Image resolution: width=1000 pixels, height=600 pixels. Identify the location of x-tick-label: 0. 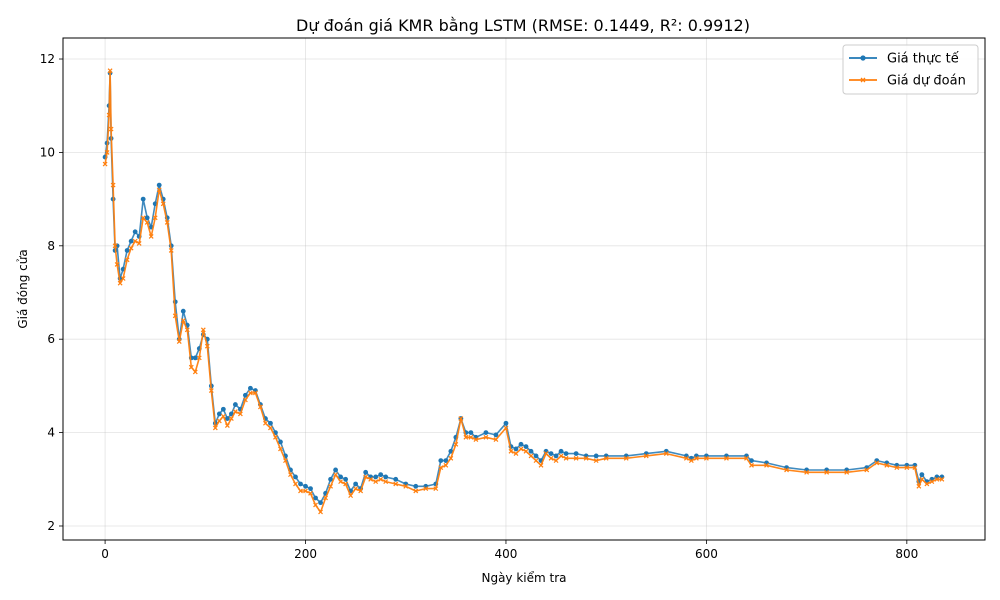
(105, 554).